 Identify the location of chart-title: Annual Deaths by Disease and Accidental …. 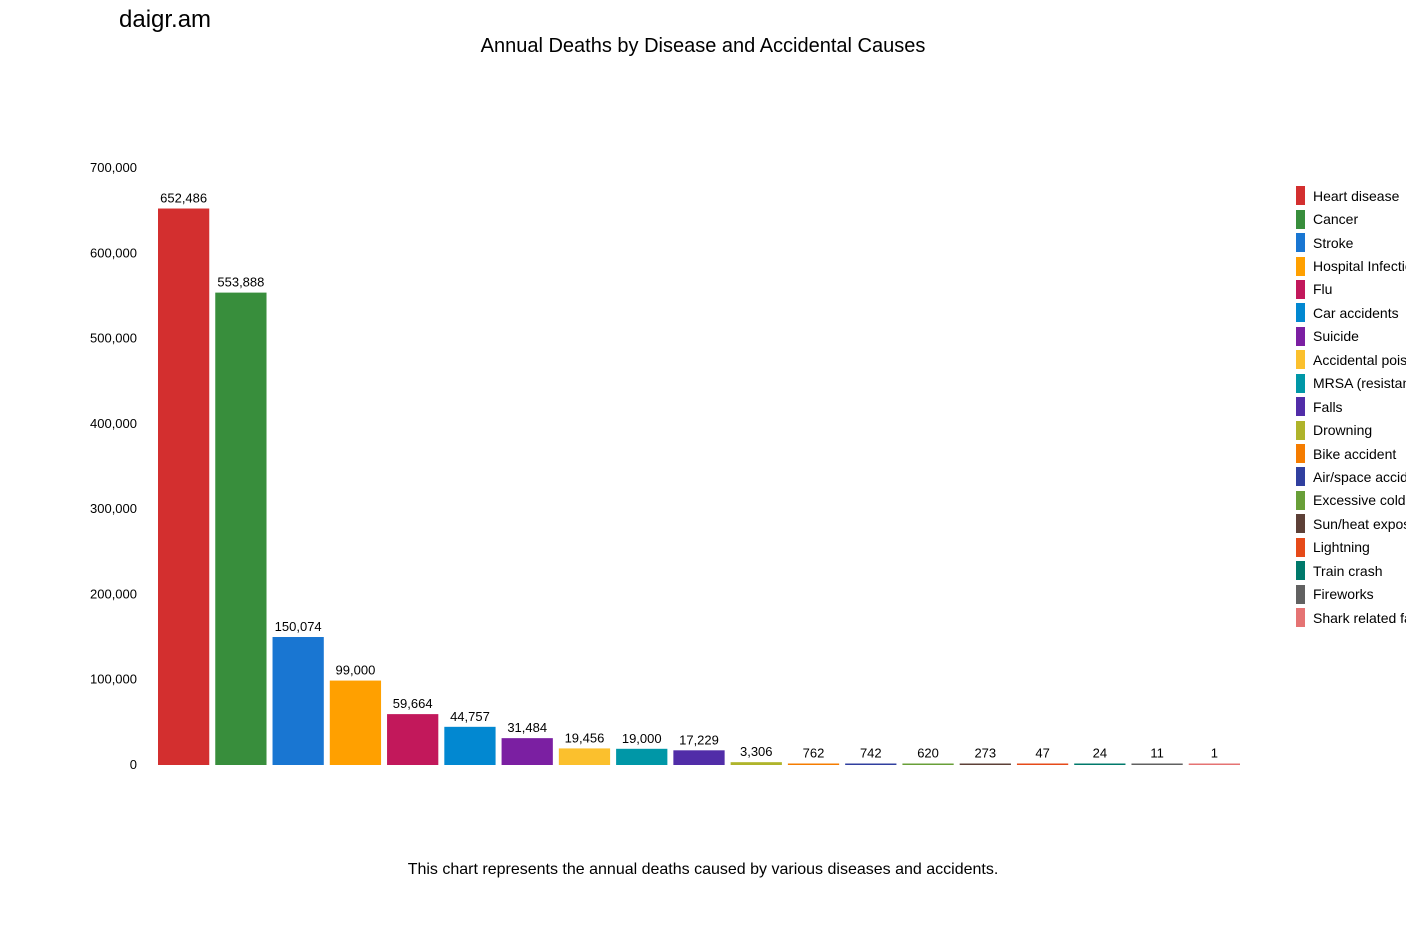
(703, 46).